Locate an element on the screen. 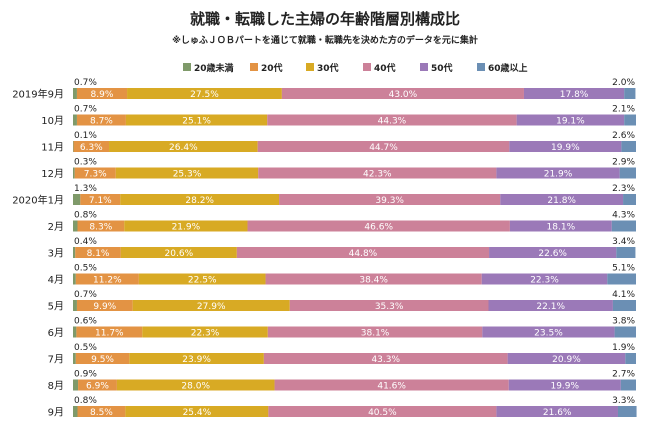 The width and height of the screenshot is (650, 425). category-label-4: 2020年1月 is located at coordinates (38, 200).